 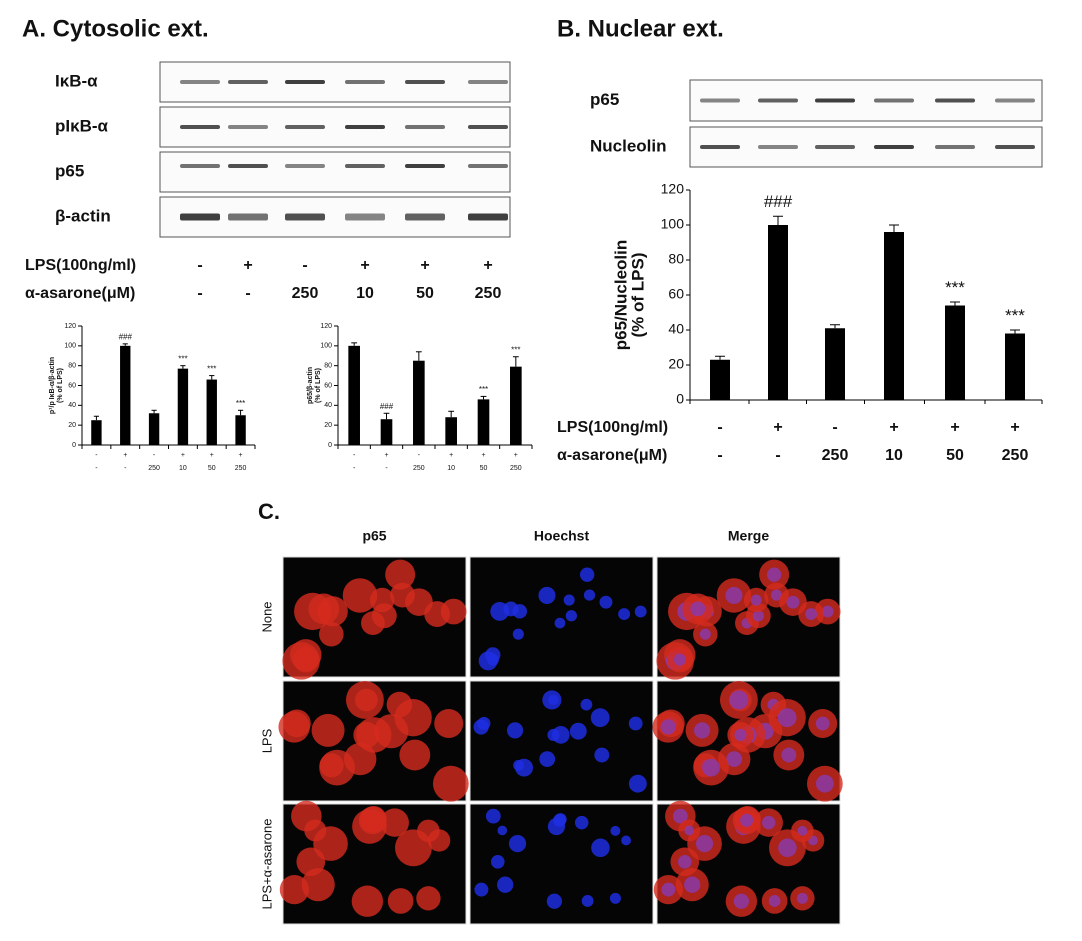 What do you see at coordinates (266, 864) in the screenshot?
I see `row-label: LPS+α-asarone` at bounding box center [266, 864].